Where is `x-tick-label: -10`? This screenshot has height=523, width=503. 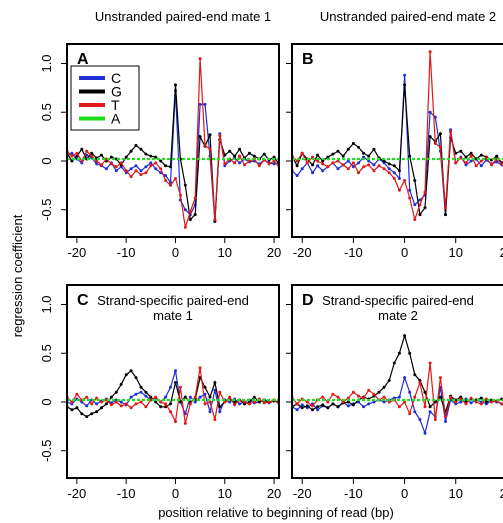
x-tick-label: -10 is located at coordinates (353, 252).